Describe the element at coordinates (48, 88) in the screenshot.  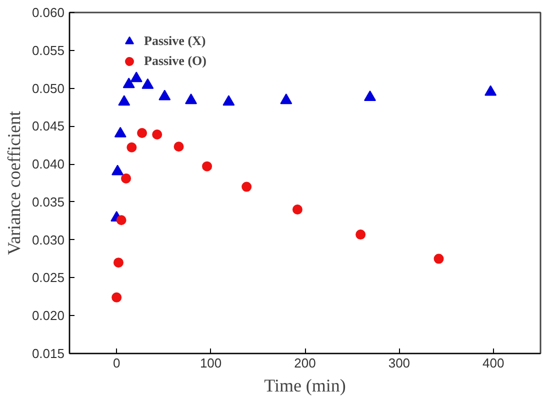
I see `y-tick-label: 0.050` at that location.